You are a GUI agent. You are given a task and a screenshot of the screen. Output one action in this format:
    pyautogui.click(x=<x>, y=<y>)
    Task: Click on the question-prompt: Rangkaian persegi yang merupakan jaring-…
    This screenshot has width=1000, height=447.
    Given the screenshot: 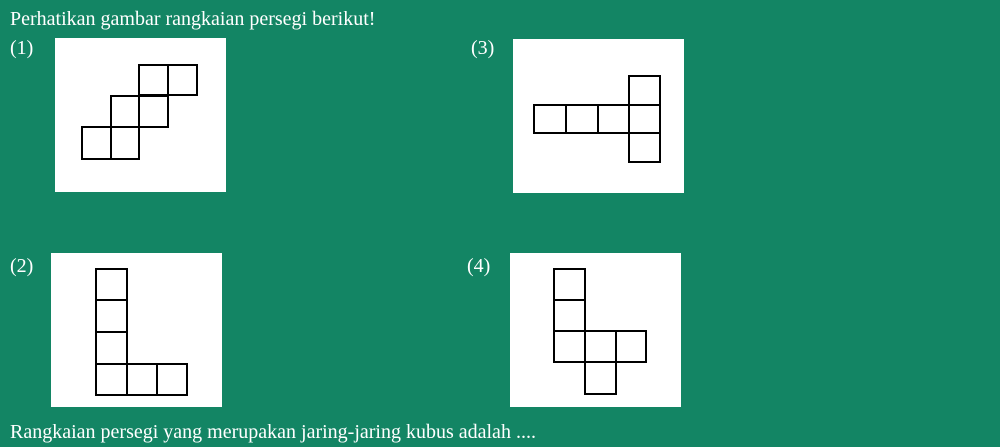 What is the action you would take?
    pyautogui.click(x=273, y=432)
    